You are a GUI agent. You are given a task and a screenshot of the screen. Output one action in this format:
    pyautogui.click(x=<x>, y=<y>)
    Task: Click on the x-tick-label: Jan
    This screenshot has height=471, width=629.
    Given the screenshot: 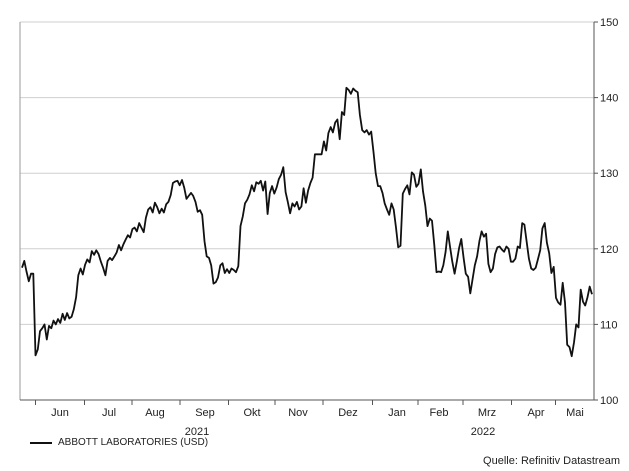 What is the action you would take?
    pyautogui.click(x=397, y=413)
    